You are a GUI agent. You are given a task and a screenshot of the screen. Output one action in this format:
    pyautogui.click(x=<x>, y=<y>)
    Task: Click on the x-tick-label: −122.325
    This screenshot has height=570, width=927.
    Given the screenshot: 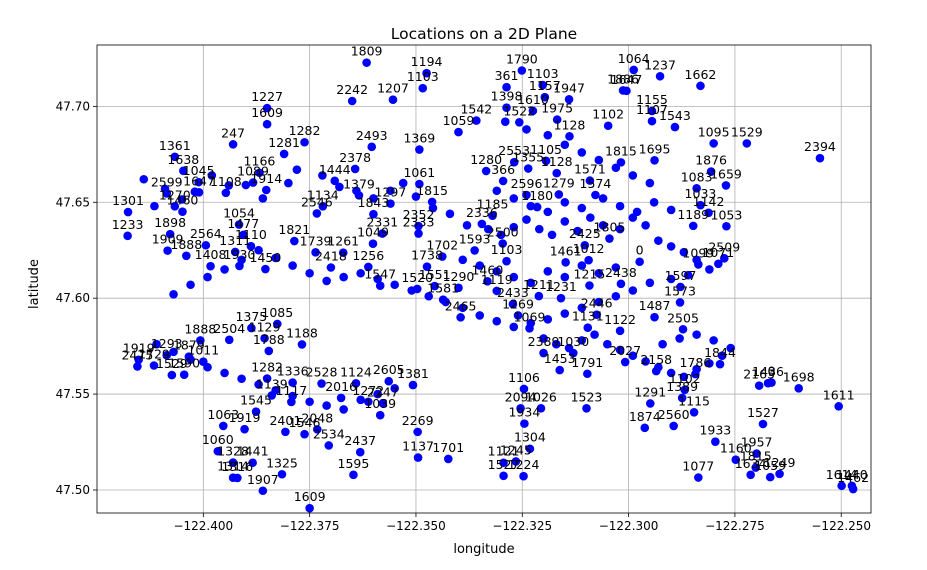 What is the action you would take?
    pyautogui.click(x=522, y=526)
    